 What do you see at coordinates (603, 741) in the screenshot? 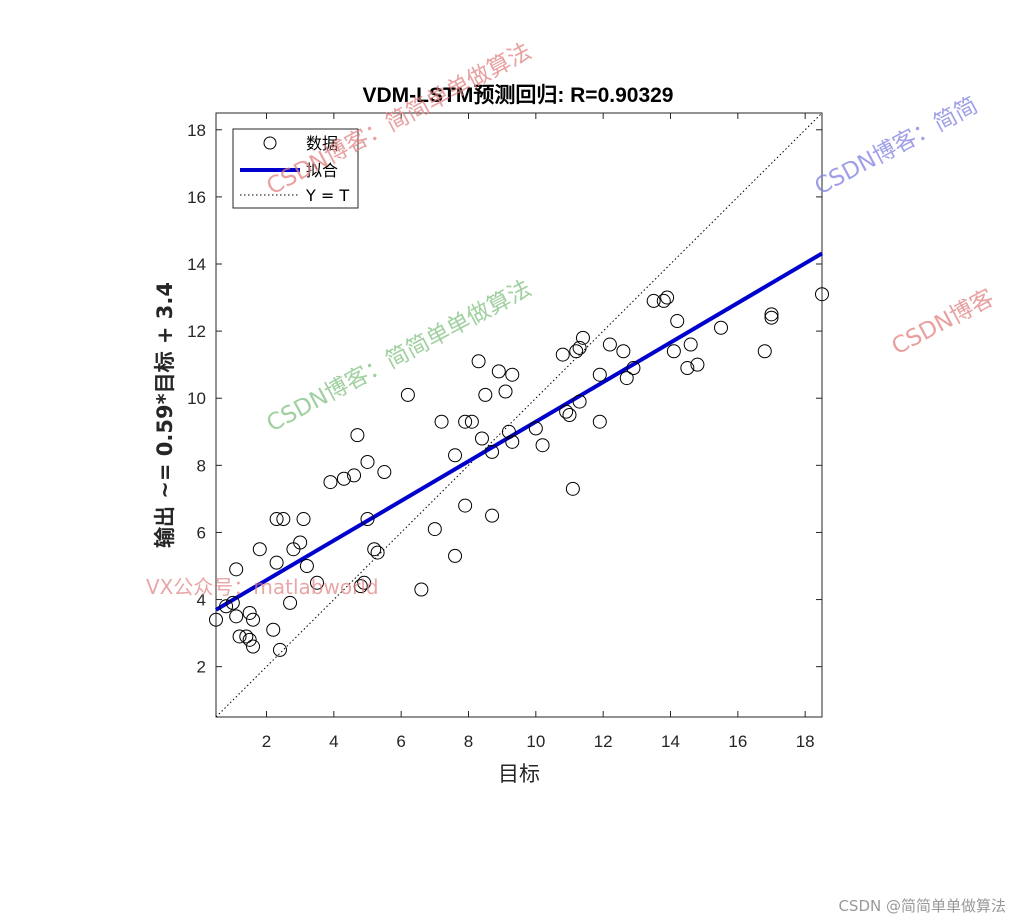
I see `x-tick-label: 12` at bounding box center [603, 741].